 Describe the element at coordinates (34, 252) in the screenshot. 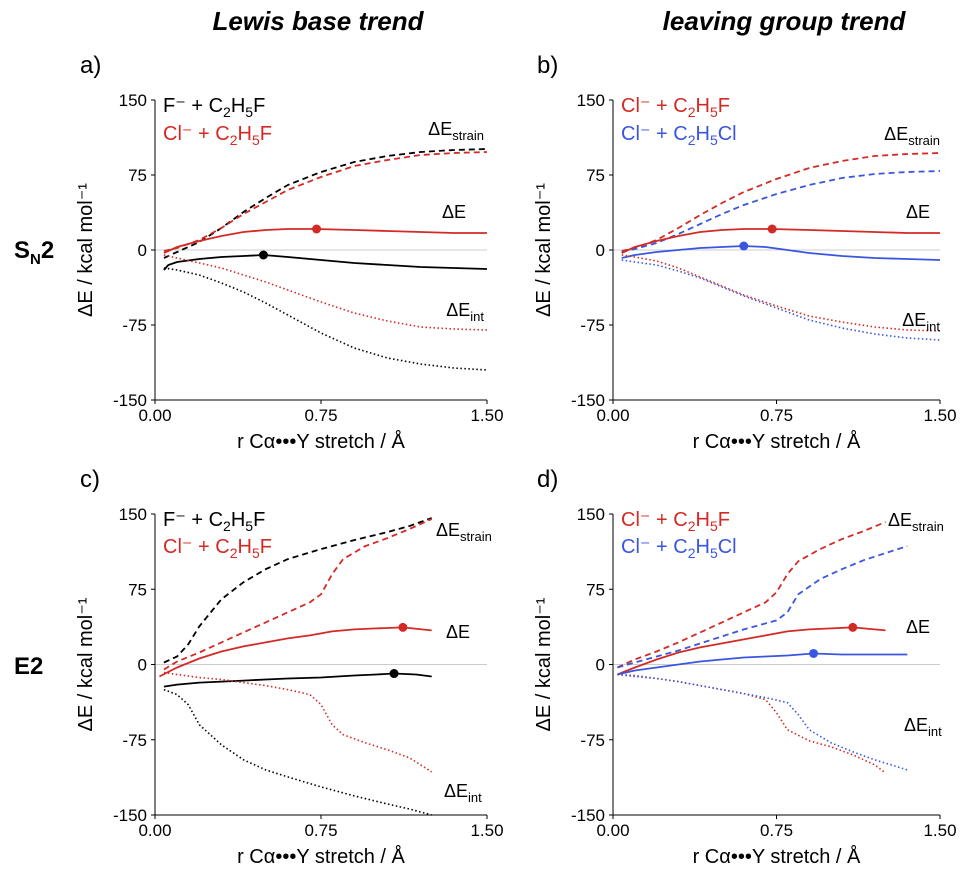

I see `row-label-sn2: SN2` at that location.